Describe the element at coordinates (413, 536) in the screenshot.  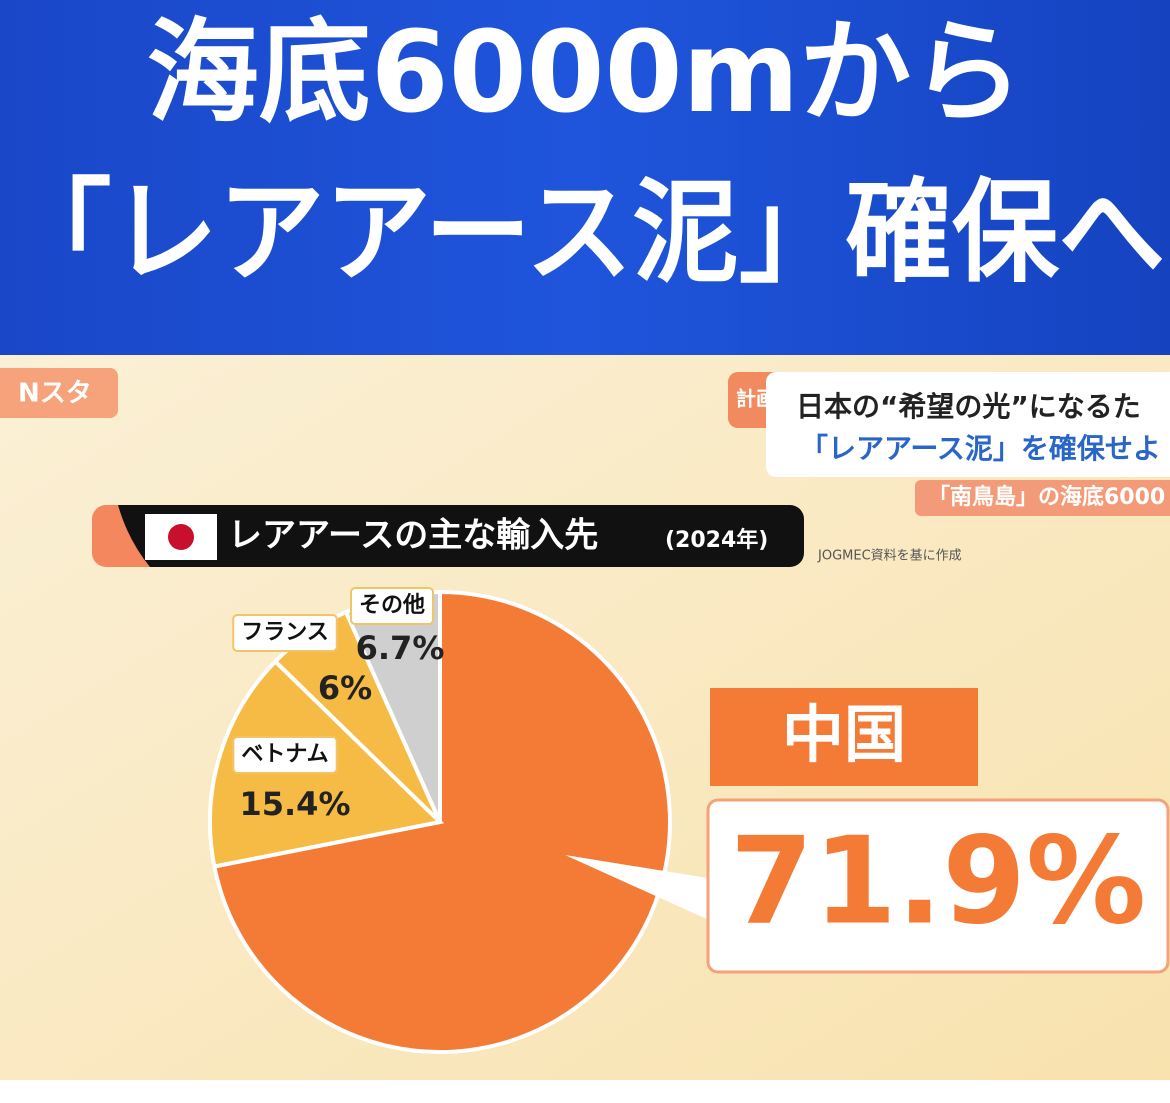
I see `chart-title: レアアースの主な輸入先` at that location.